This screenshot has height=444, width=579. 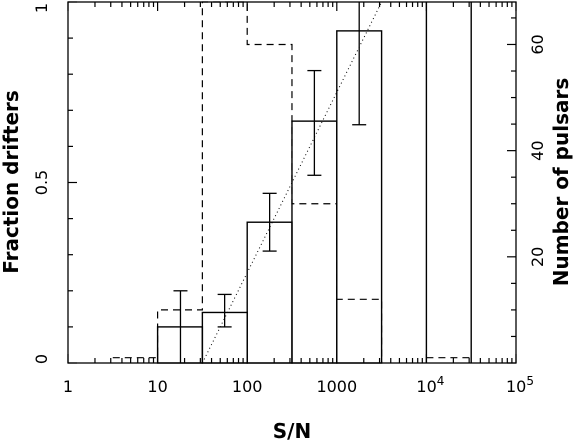 I want to click on x-tick-label: 104, so click(x=430, y=385).